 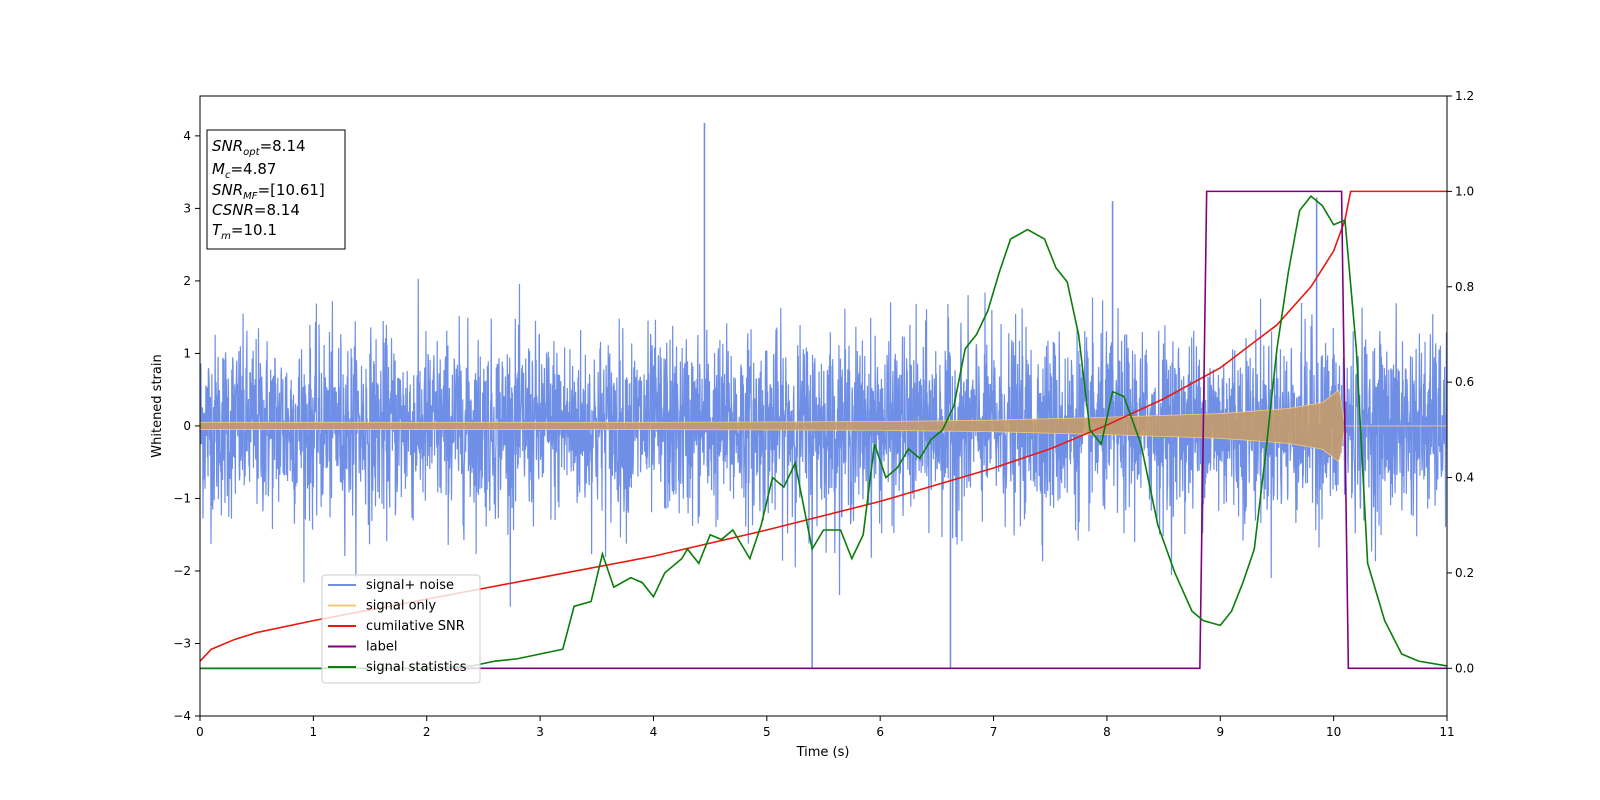 What do you see at coordinates (200, 732) in the screenshot?
I see `x-tick-label: 0` at bounding box center [200, 732].